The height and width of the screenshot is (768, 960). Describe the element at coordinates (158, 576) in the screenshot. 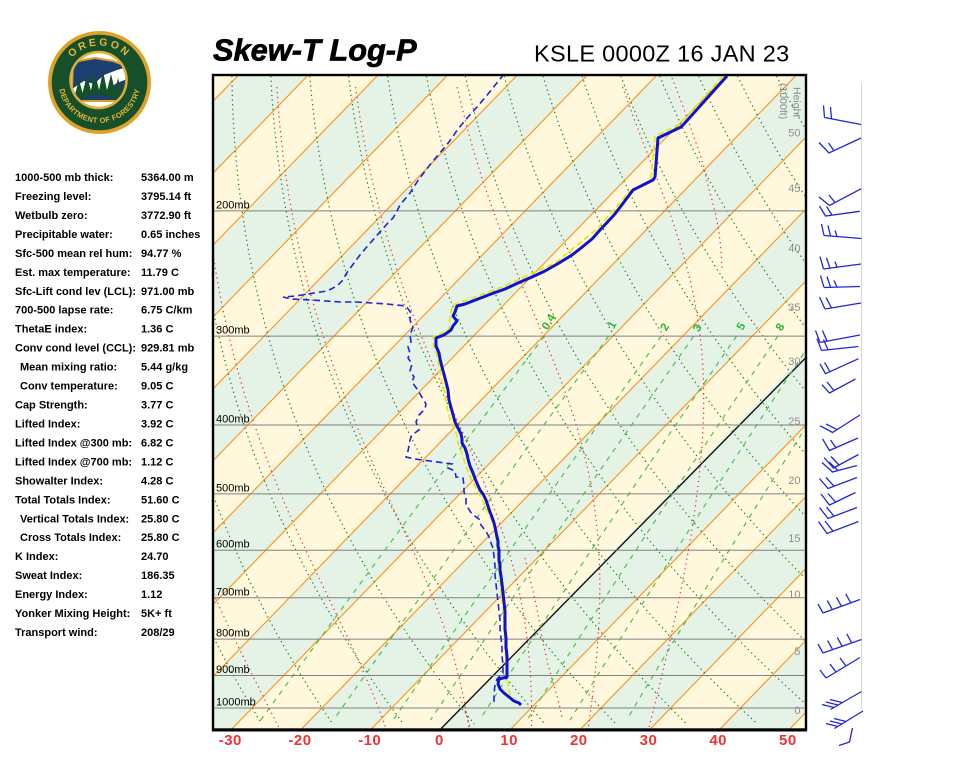

I see `svg-text: 186.35` at that location.